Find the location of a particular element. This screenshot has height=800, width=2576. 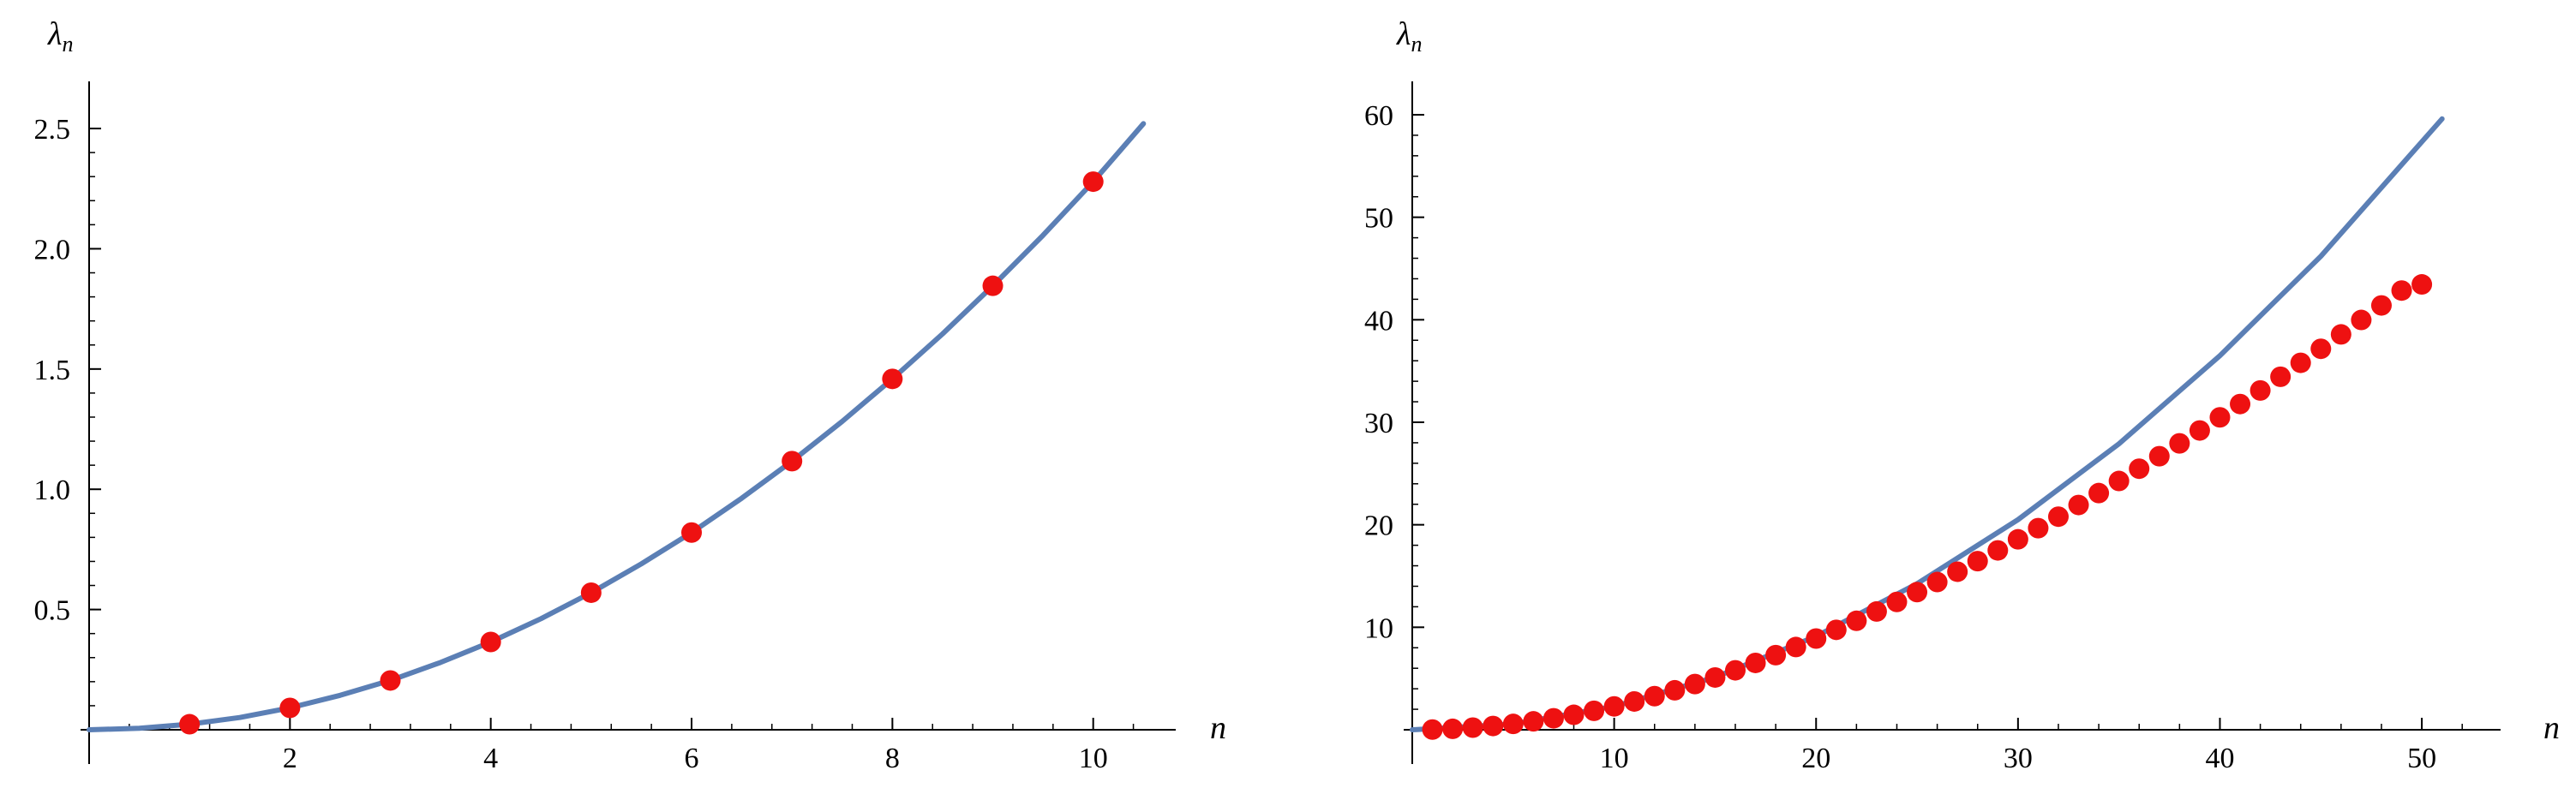

y-tick-label: 20 is located at coordinates (1378, 526).